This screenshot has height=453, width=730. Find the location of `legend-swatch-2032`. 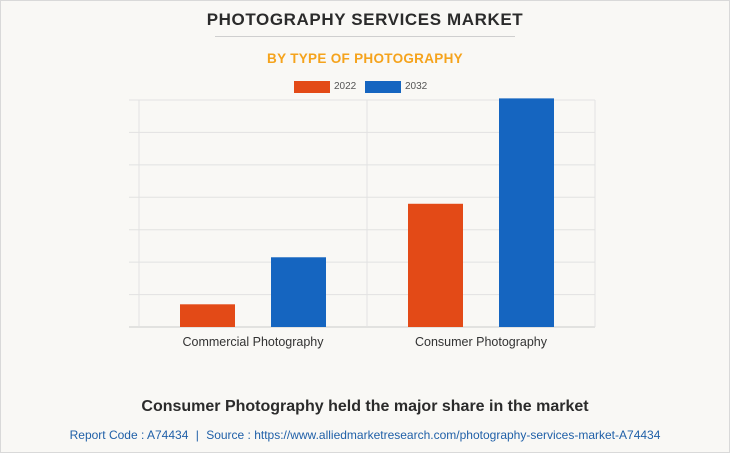

legend-swatch-2032 is located at coordinates (383, 87).